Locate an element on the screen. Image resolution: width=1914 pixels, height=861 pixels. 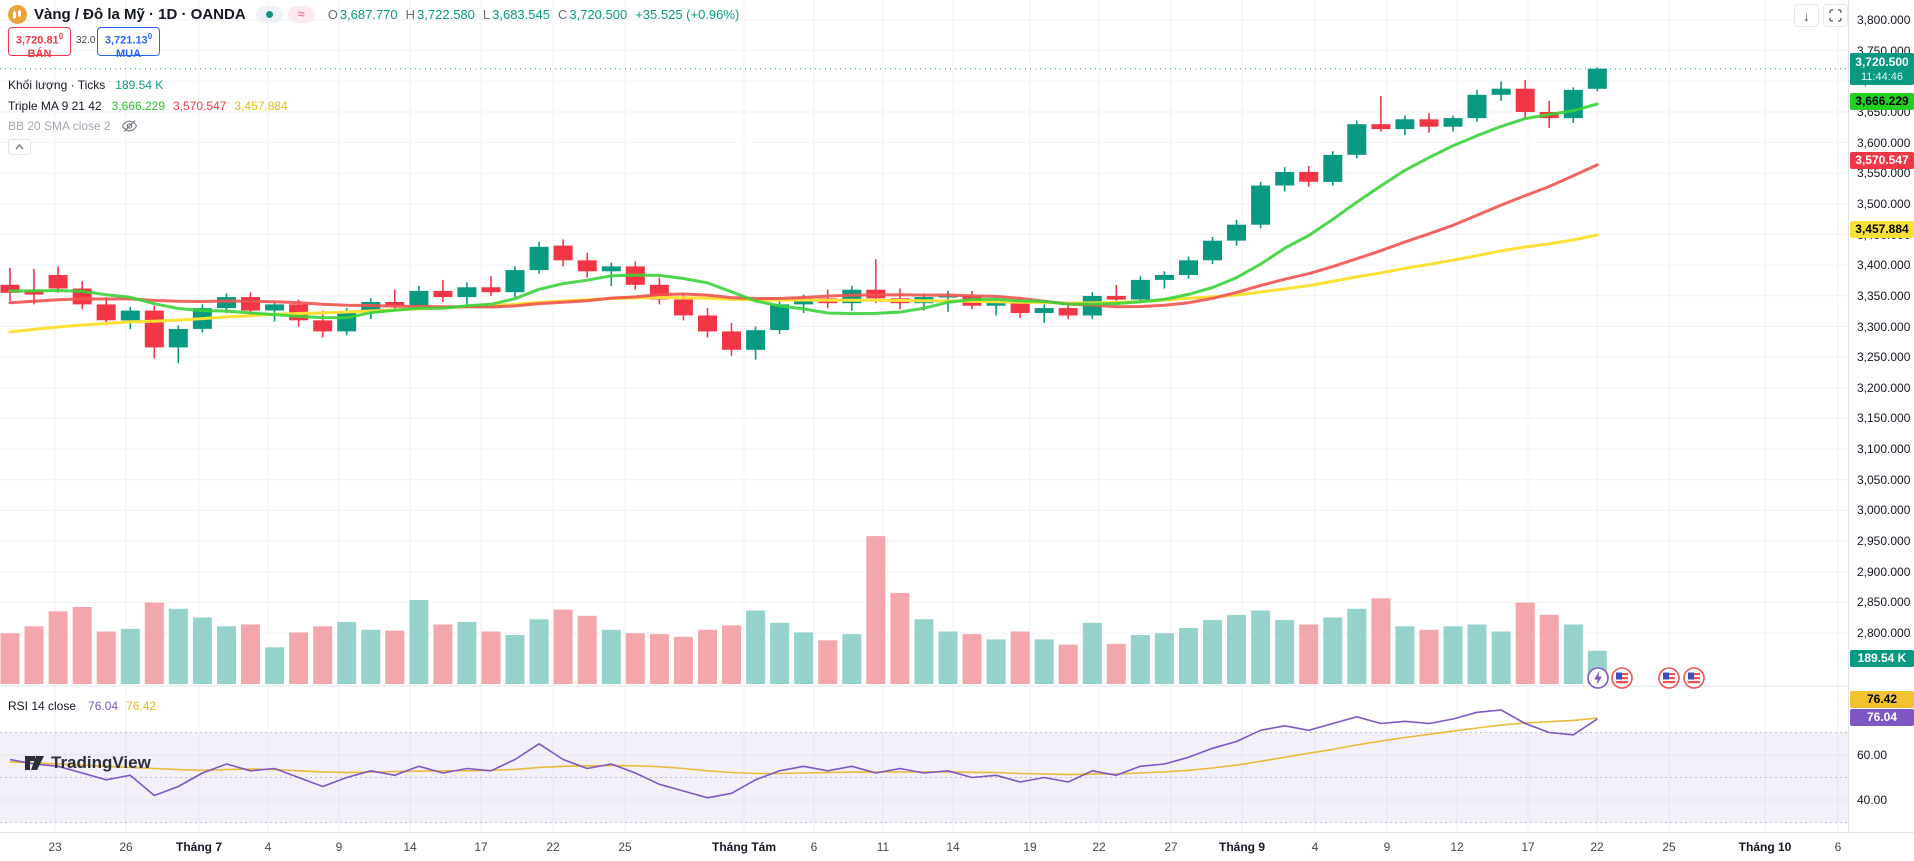
market-status-pill is located at coordinates (269, 14).